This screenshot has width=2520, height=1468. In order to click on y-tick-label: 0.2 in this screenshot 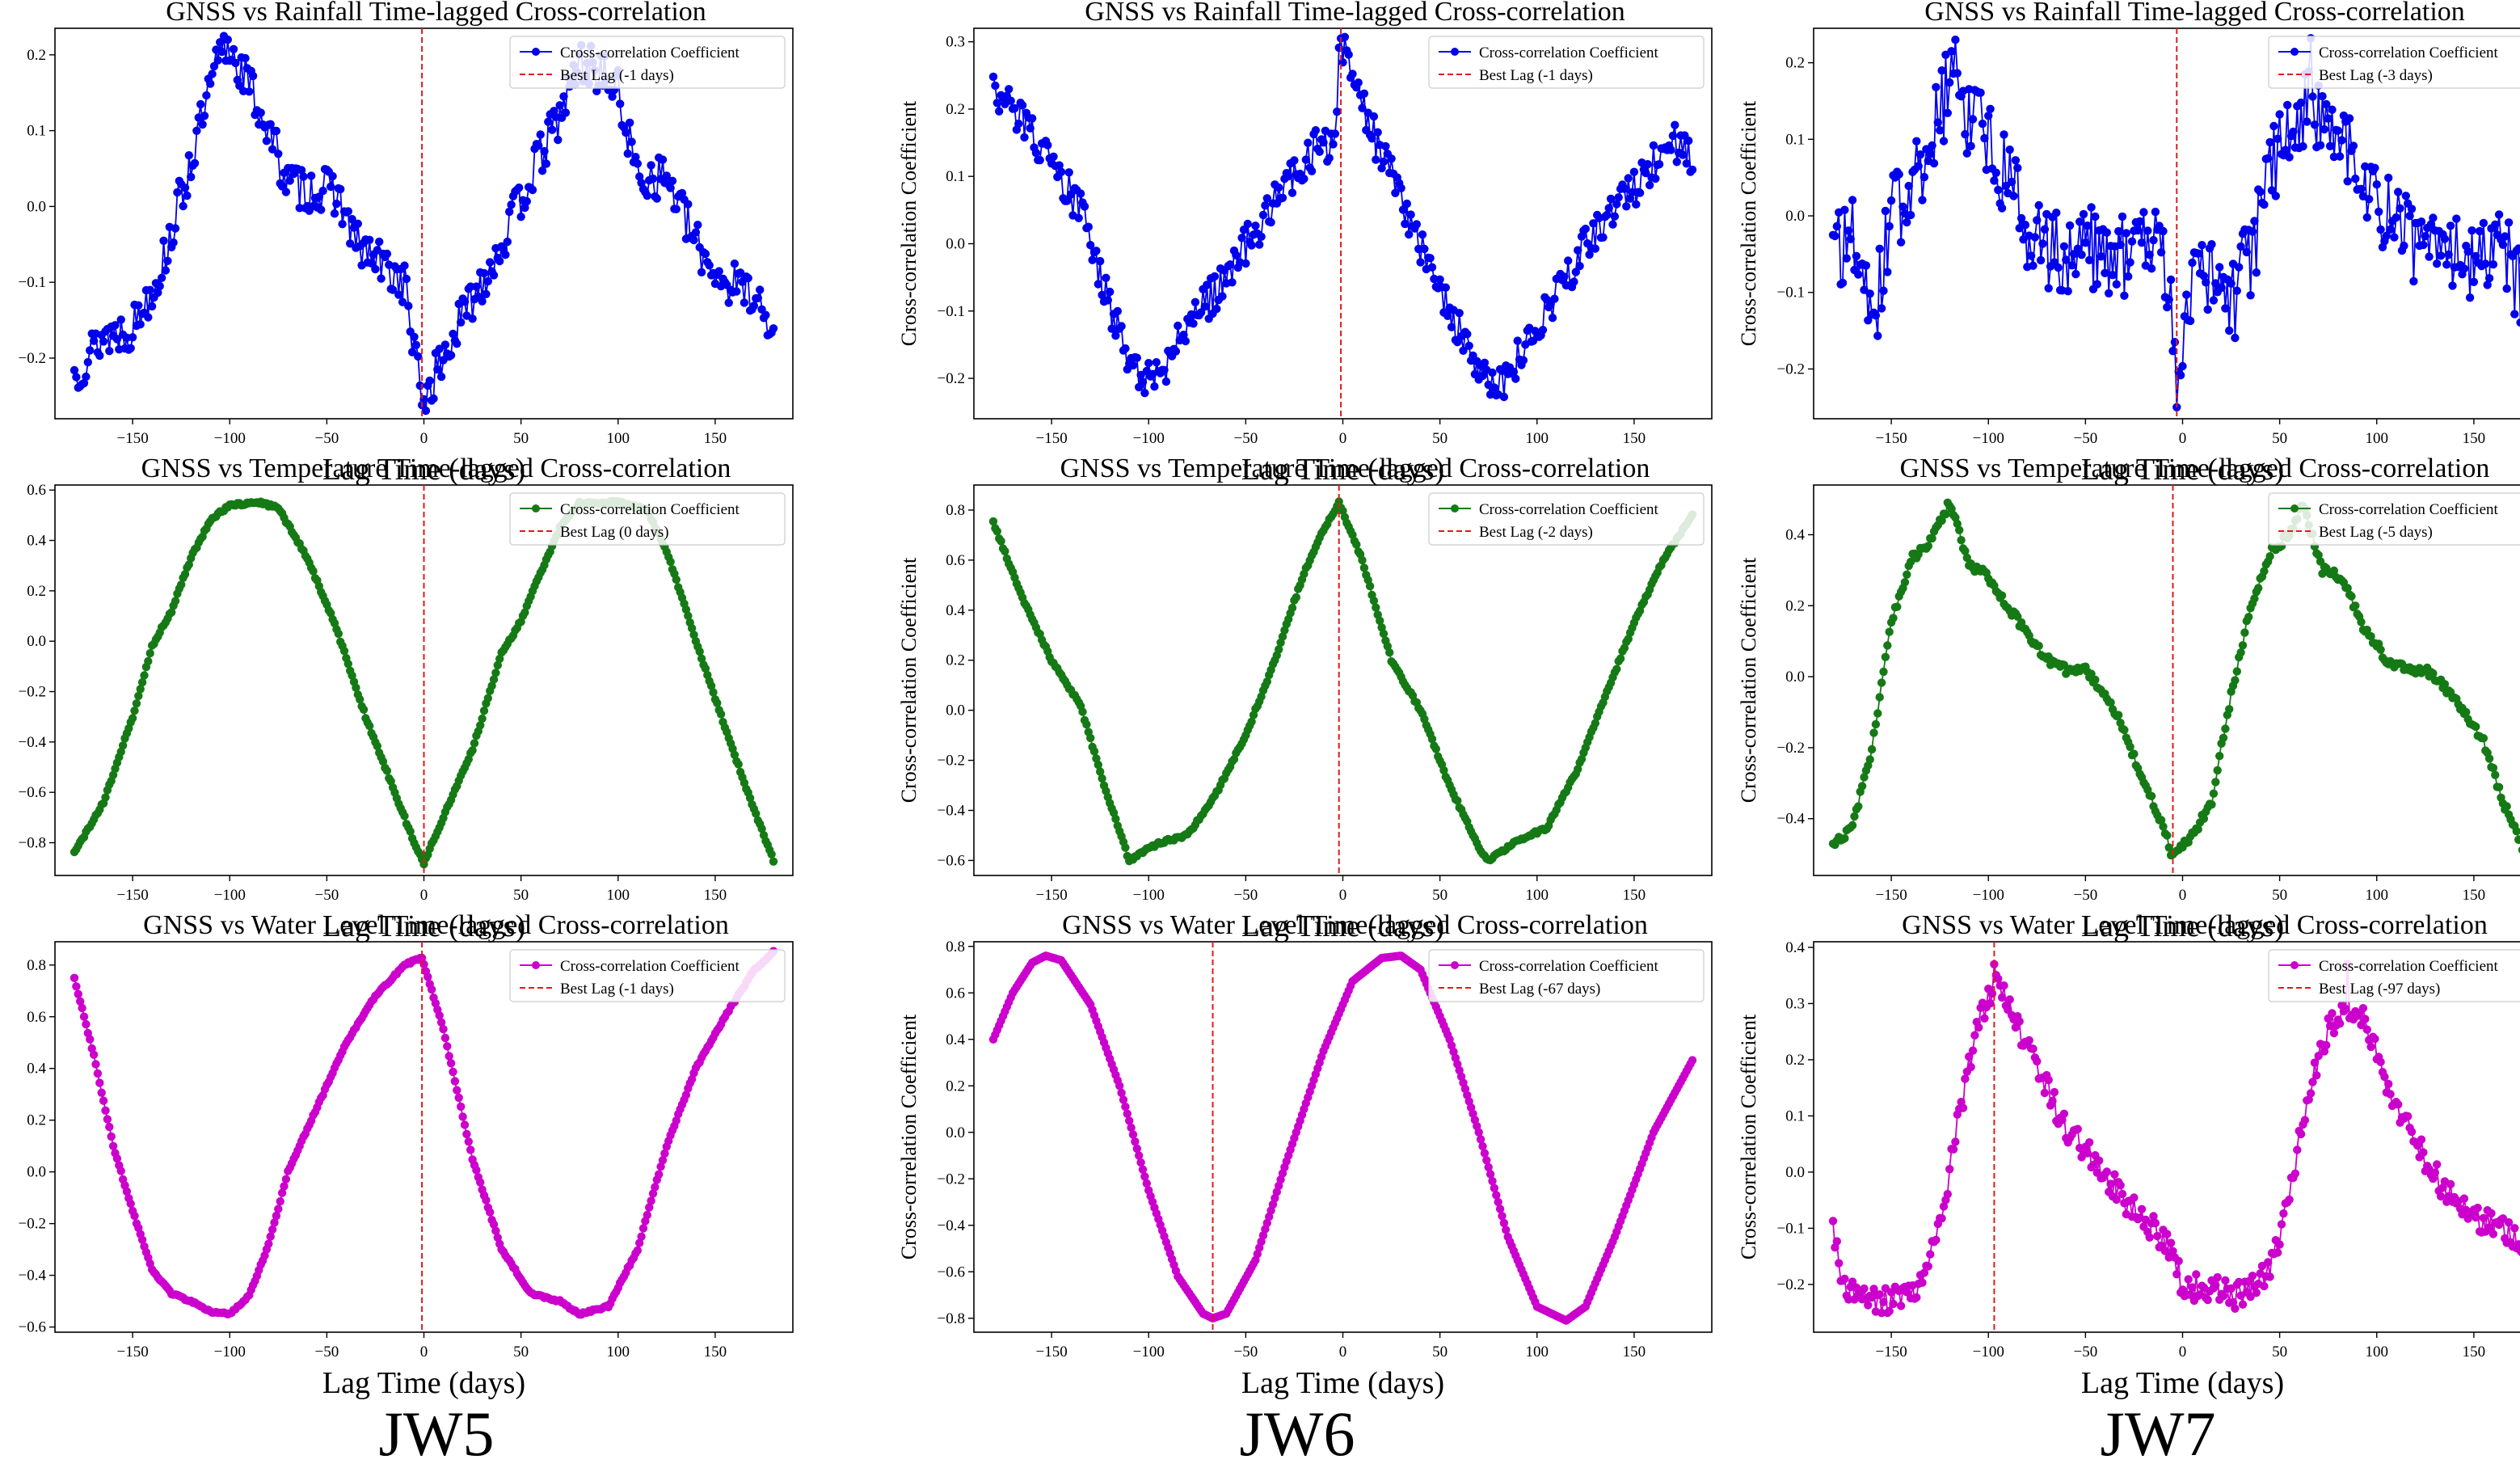, I will do `click(955, 660)`.